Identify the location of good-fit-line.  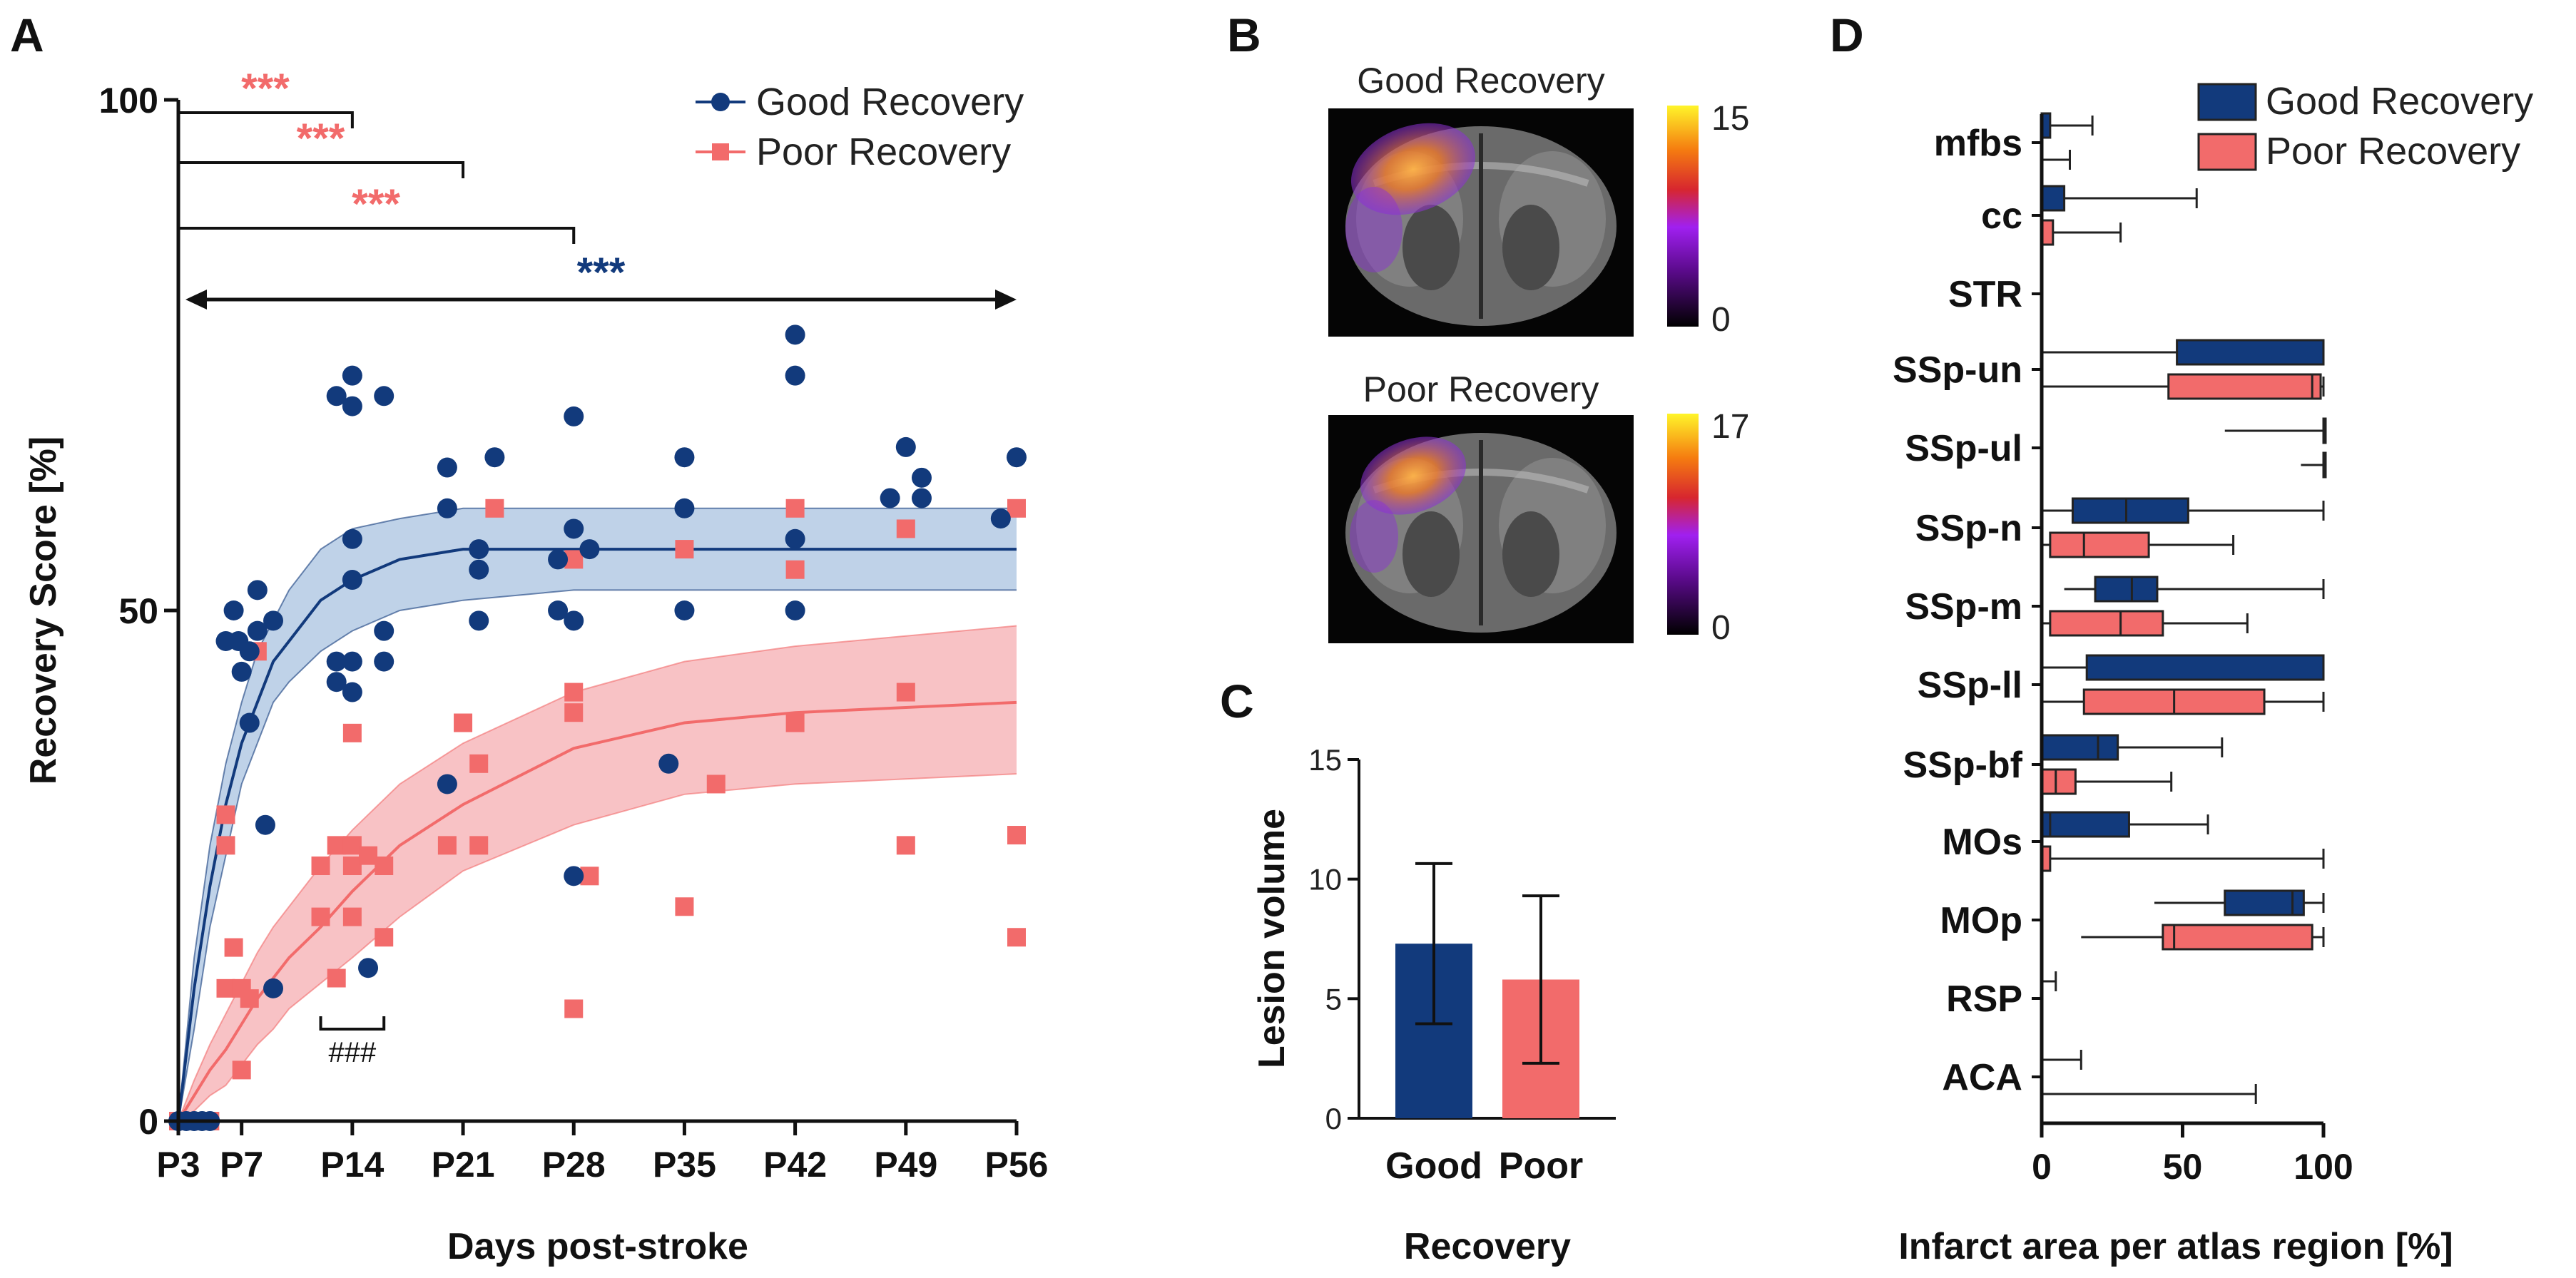
(597, 835).